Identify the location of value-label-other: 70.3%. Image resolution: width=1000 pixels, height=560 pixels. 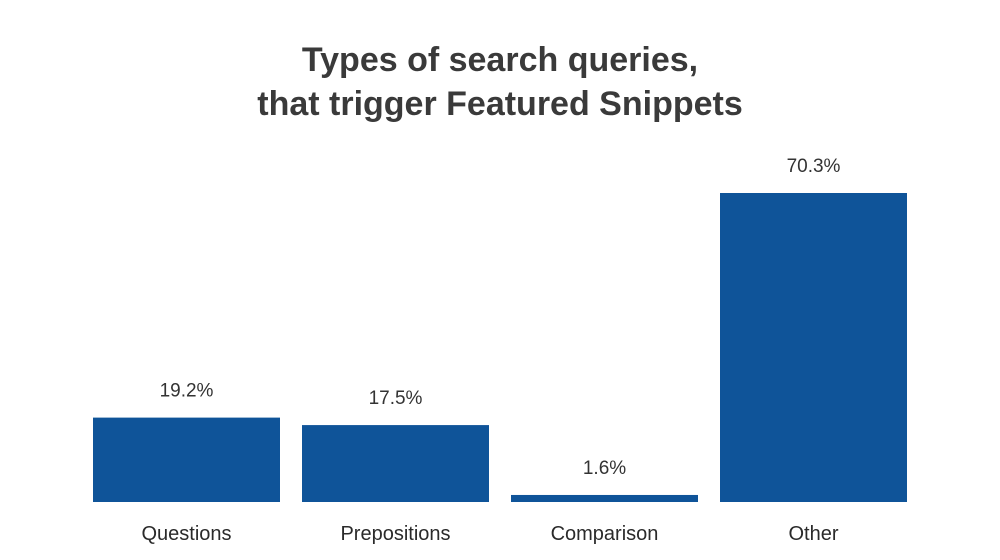
(814, 166).